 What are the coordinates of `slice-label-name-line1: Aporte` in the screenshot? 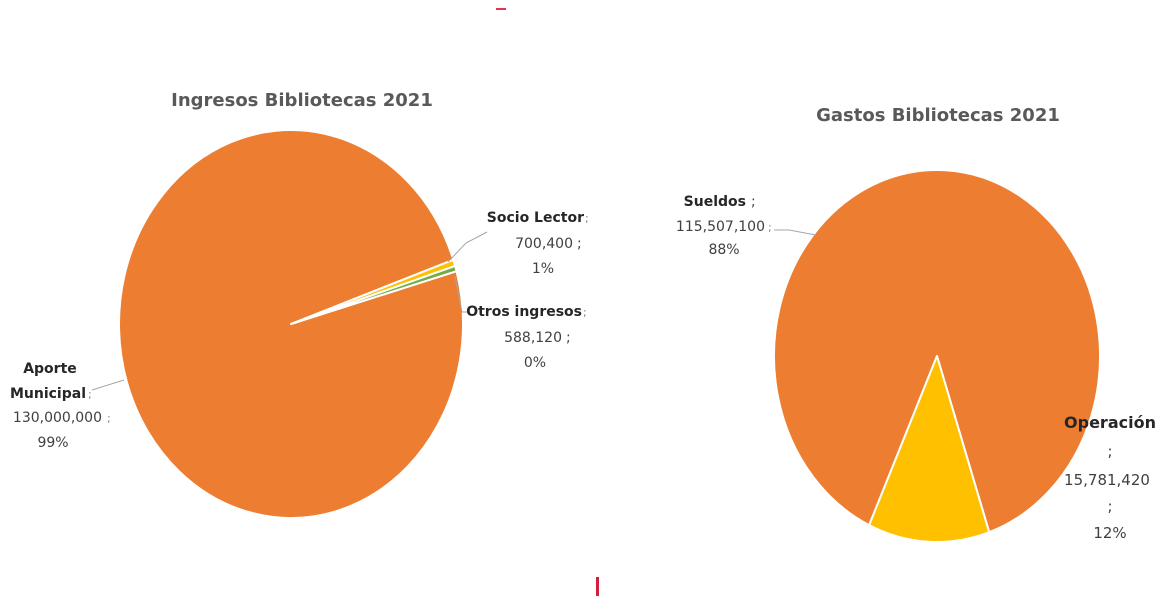 It's located at (50, 369).